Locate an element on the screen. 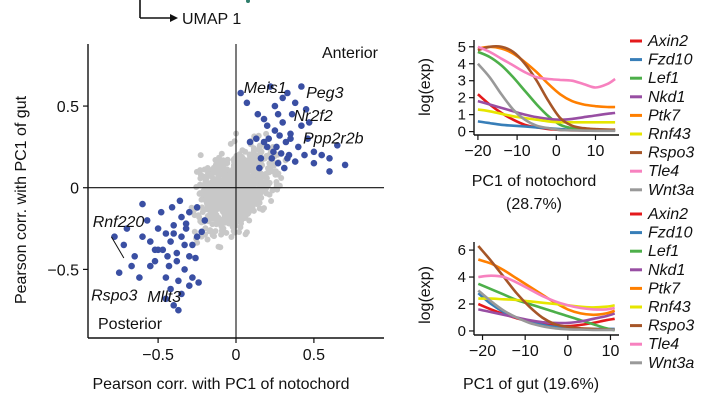 The height and width of the screenshot is (400, 723). legend-label-fzd10: Fzd10 is located at coordinates (670, 60).